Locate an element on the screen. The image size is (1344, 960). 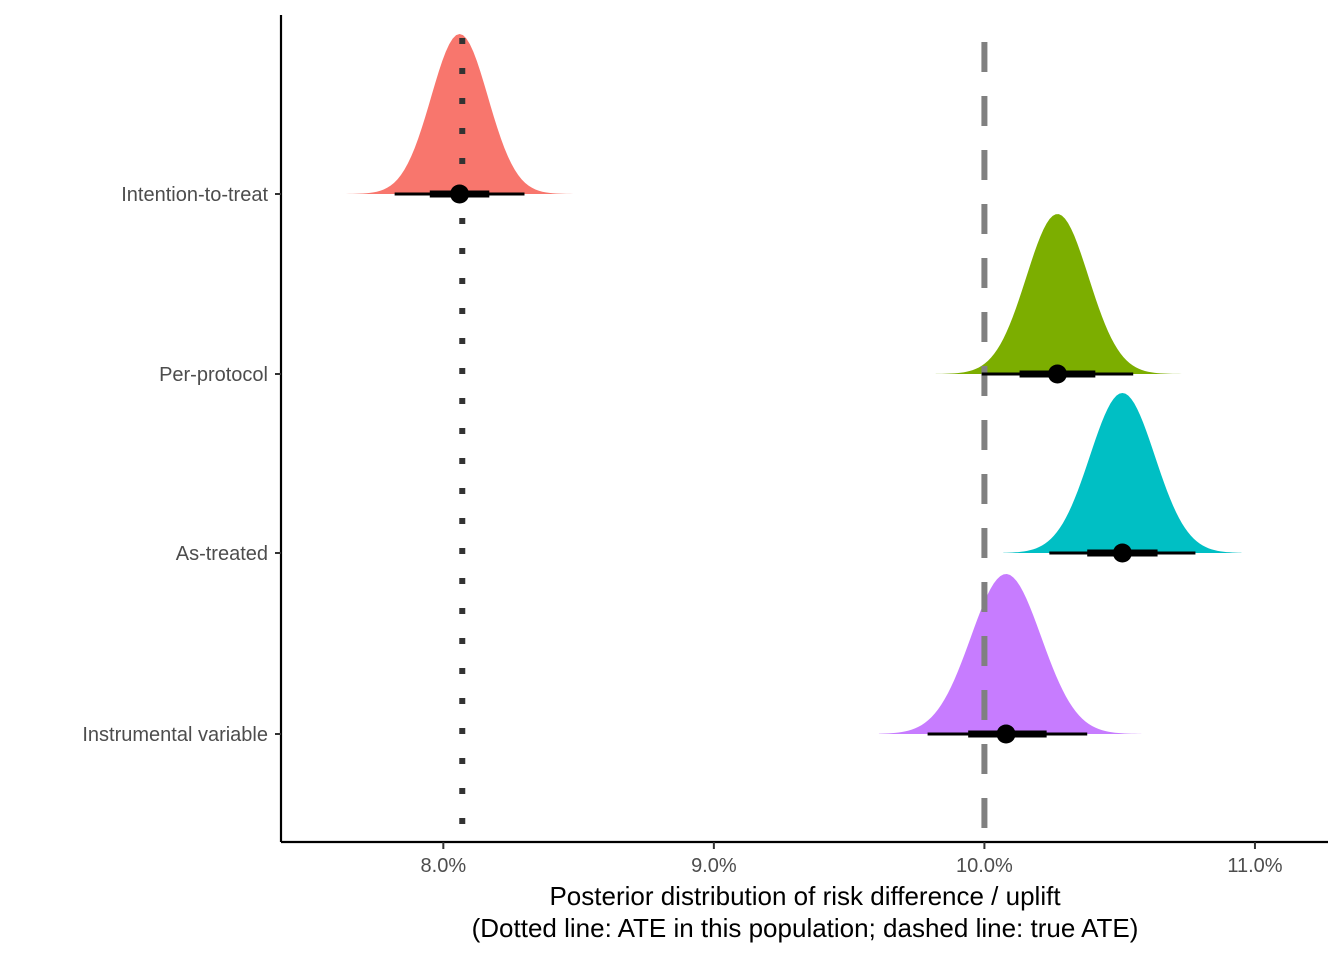
median-point-instrumental-variable is located at coordinates (1006, 734).